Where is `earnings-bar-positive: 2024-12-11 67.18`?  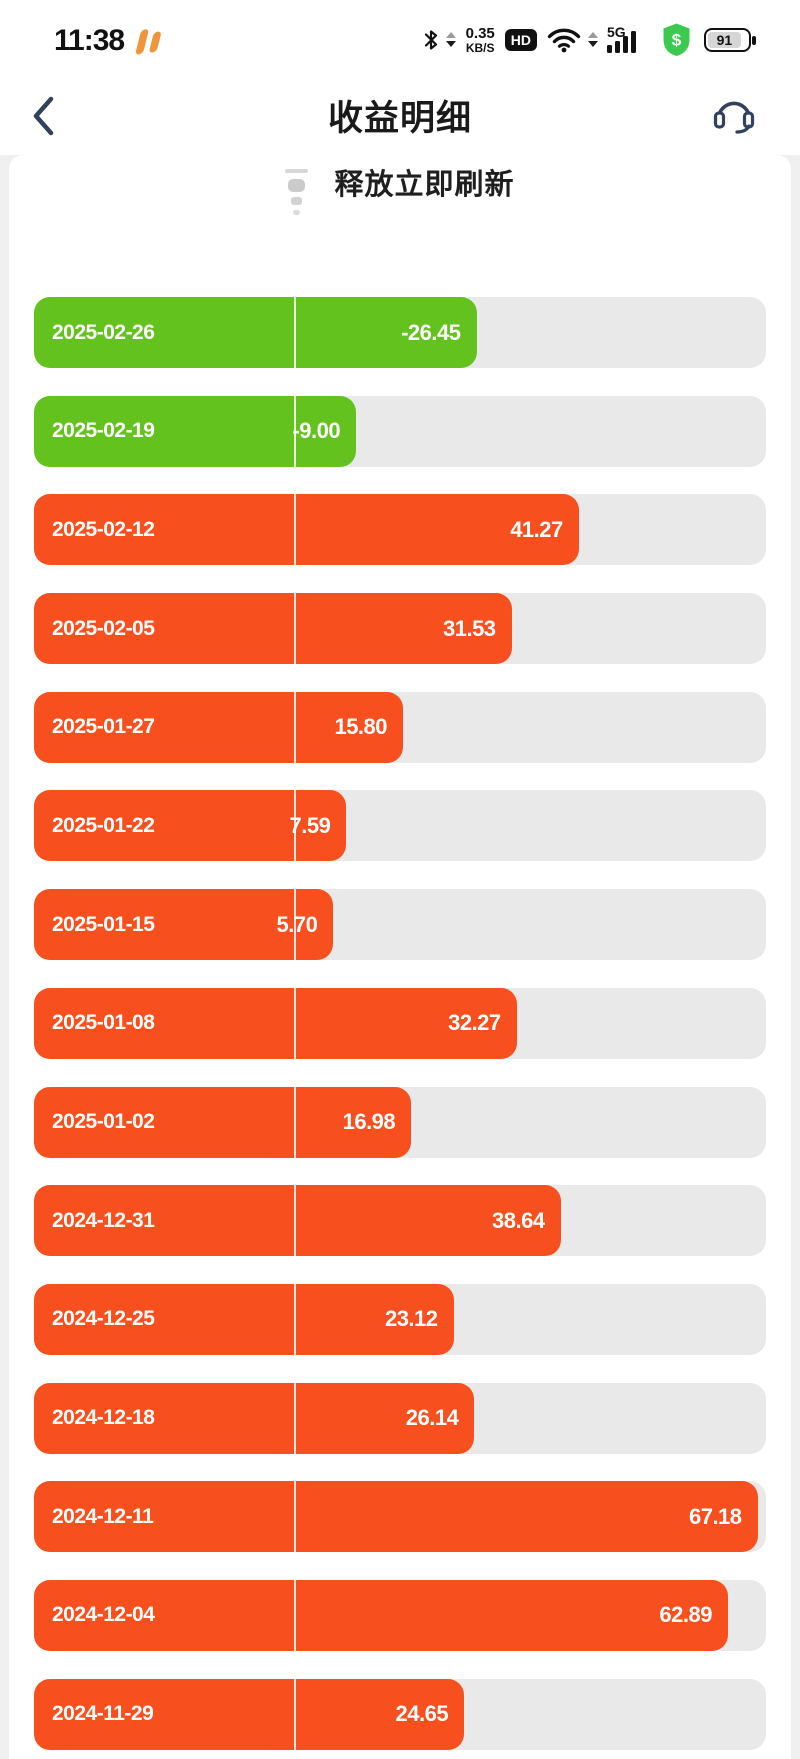
earnings-bar-positive: 2024-12-11 67.18 is located at coordinates (396, 1517).